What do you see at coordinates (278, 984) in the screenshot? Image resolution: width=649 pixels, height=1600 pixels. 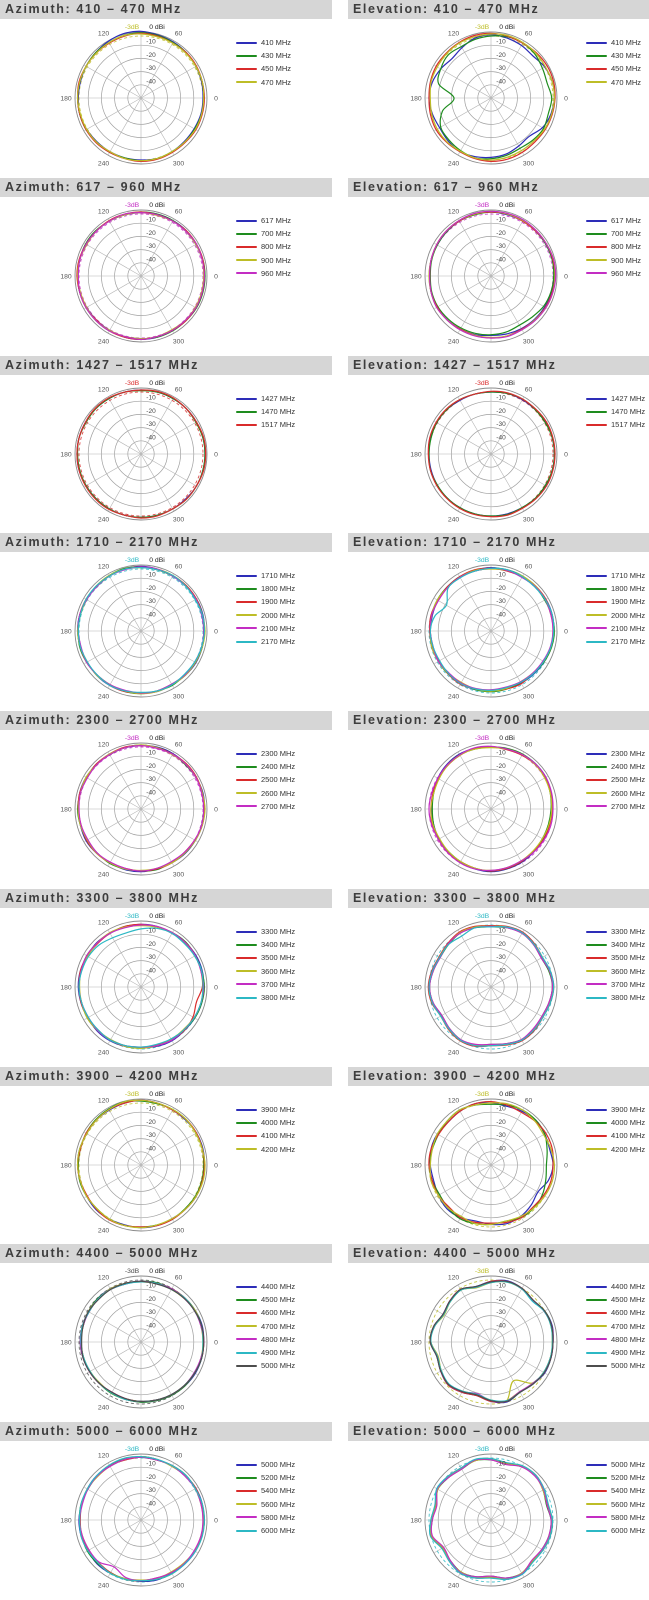 I see `legend-label: 3700 MHz` at bounding box center [278, 984].